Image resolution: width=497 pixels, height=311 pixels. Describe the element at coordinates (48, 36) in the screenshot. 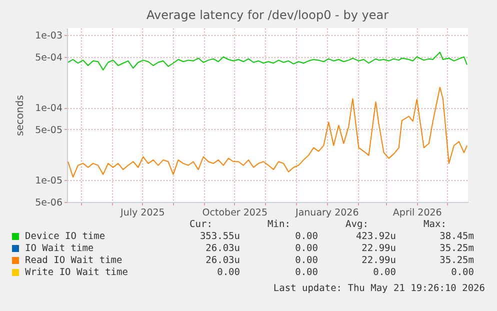

I see `y-tick-label: 1e-03` at that location.